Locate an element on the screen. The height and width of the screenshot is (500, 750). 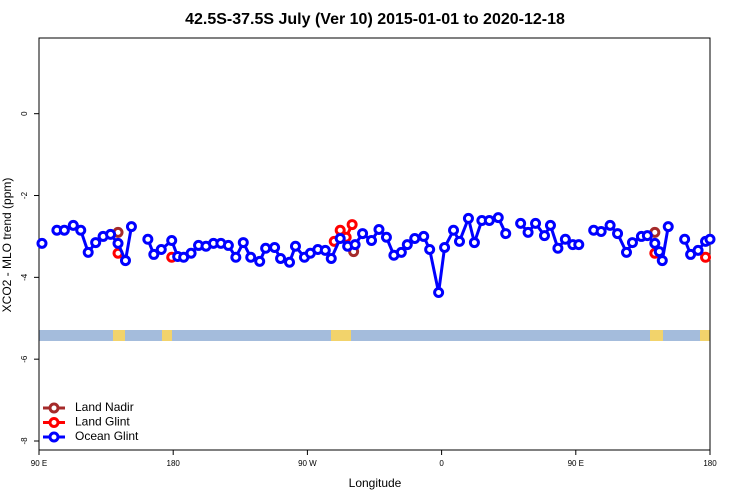
x-axis-label: Longitude is located at coordinates (375, 483).